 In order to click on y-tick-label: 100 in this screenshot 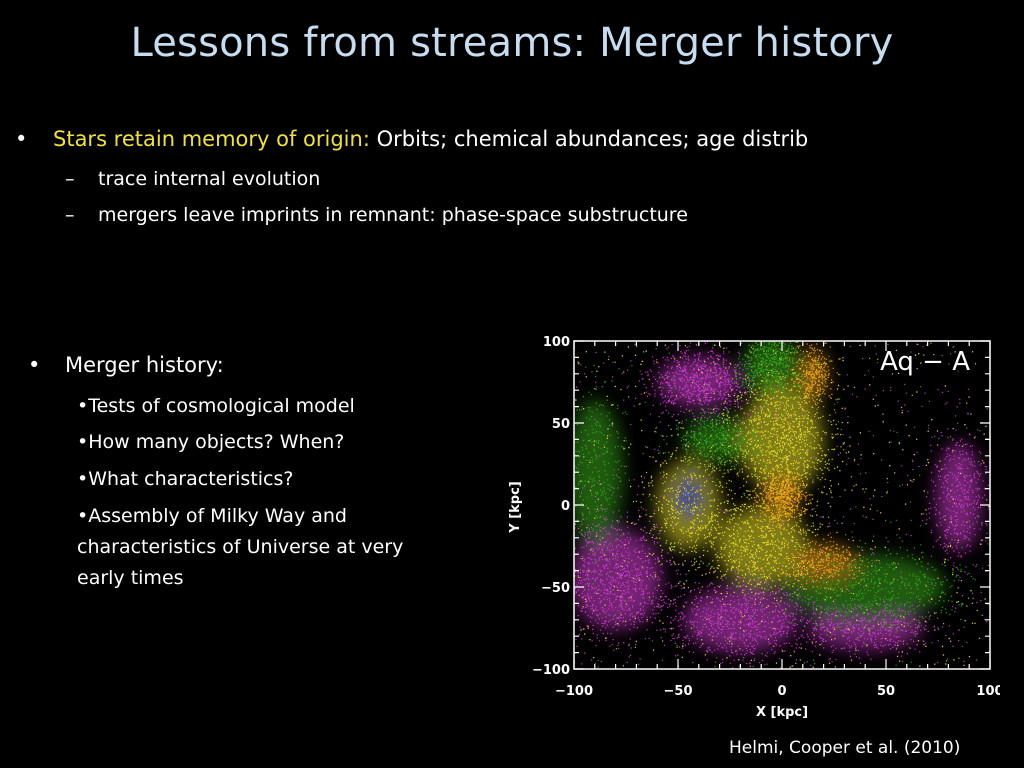, I will do `click(556, 342)`.